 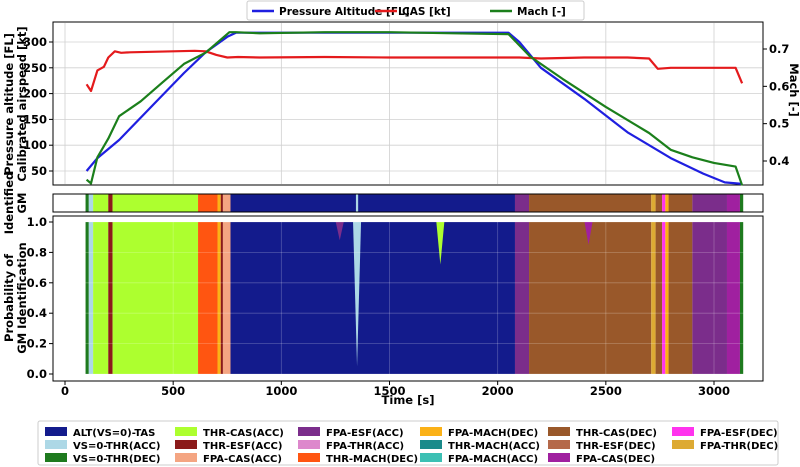 I want to click on mode-legend-label: FPA-MACH(ACC), so click(x=493, y=459).